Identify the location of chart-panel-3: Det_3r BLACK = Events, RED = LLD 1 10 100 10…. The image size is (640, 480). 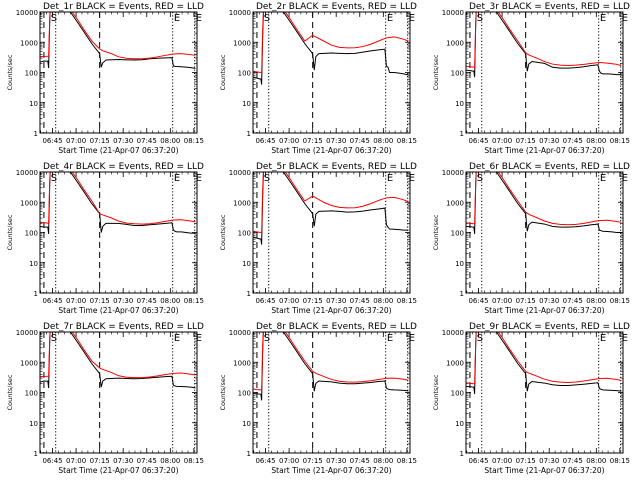
(532, 80).